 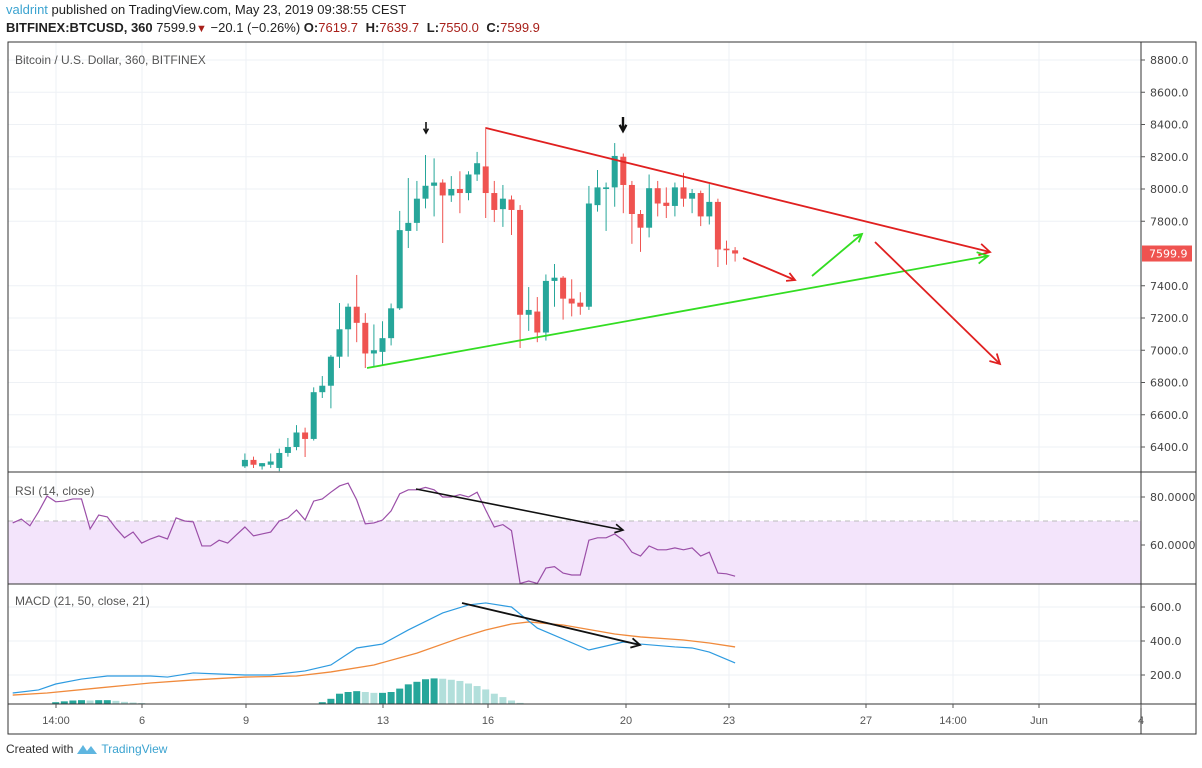 I want to click on tradingview-logo-icon, so click(x=87, y=749).